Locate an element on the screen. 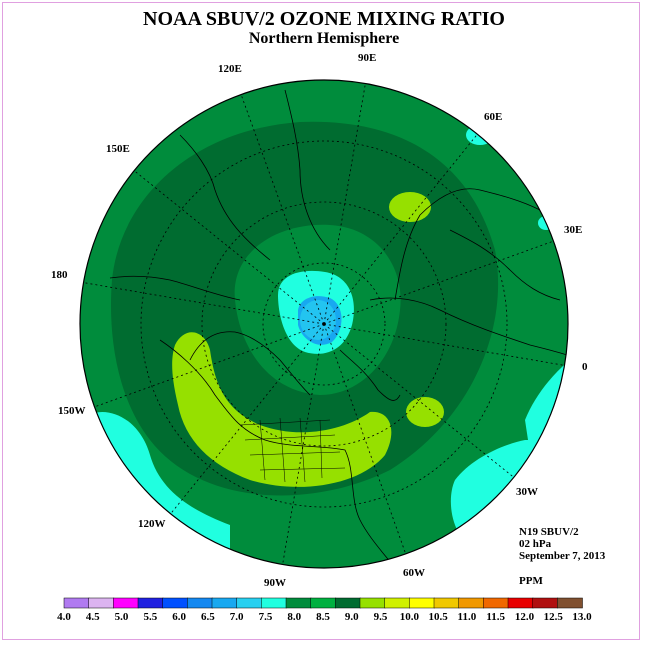  coastline-alaska-canada is located at coordinates (250, 363).